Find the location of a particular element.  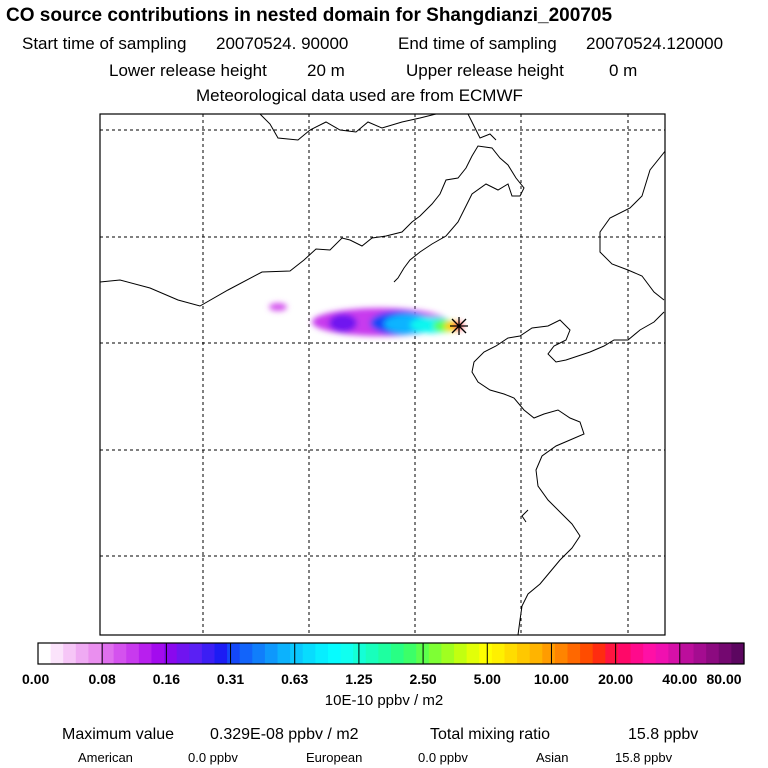

colorbar-tick-label: 20.00 is located at coordinates (616, 679).